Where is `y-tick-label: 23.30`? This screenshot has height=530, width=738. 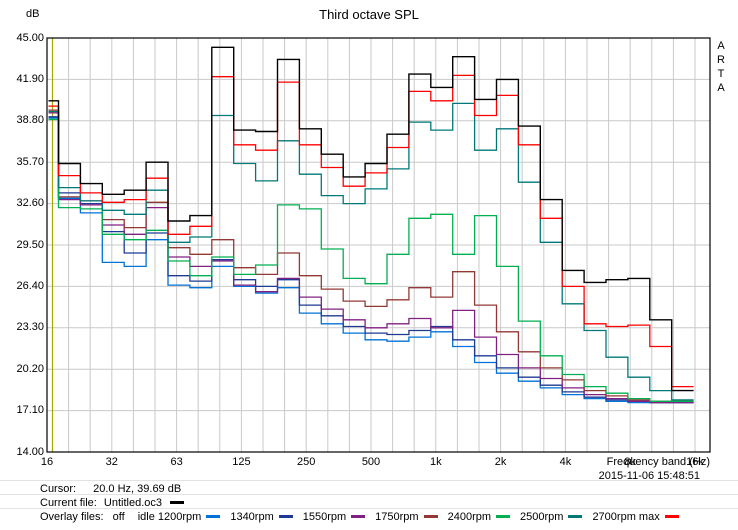
y-tick-label: 23.30 is located at coordinates (30, 327).